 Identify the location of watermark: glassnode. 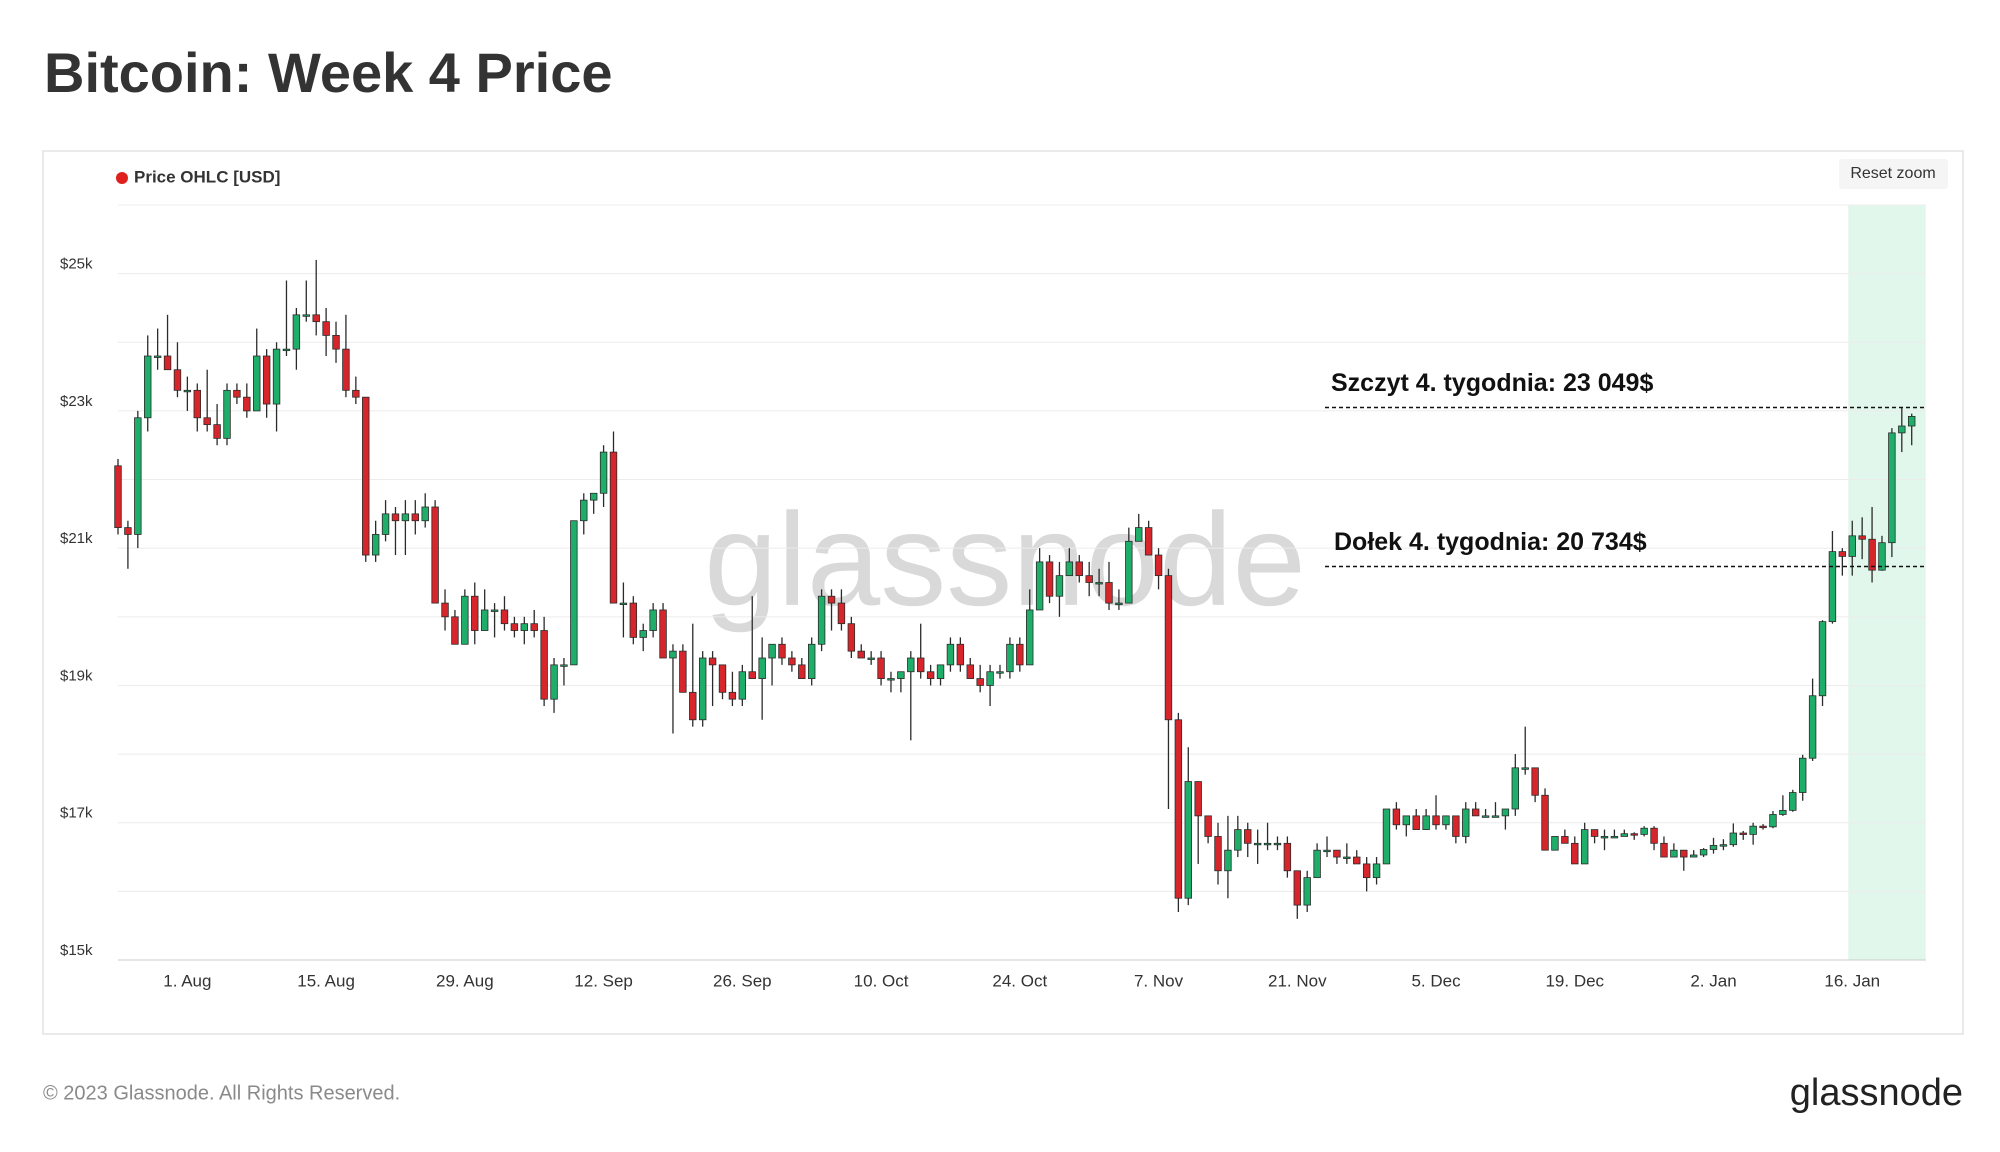
(1005, 559).